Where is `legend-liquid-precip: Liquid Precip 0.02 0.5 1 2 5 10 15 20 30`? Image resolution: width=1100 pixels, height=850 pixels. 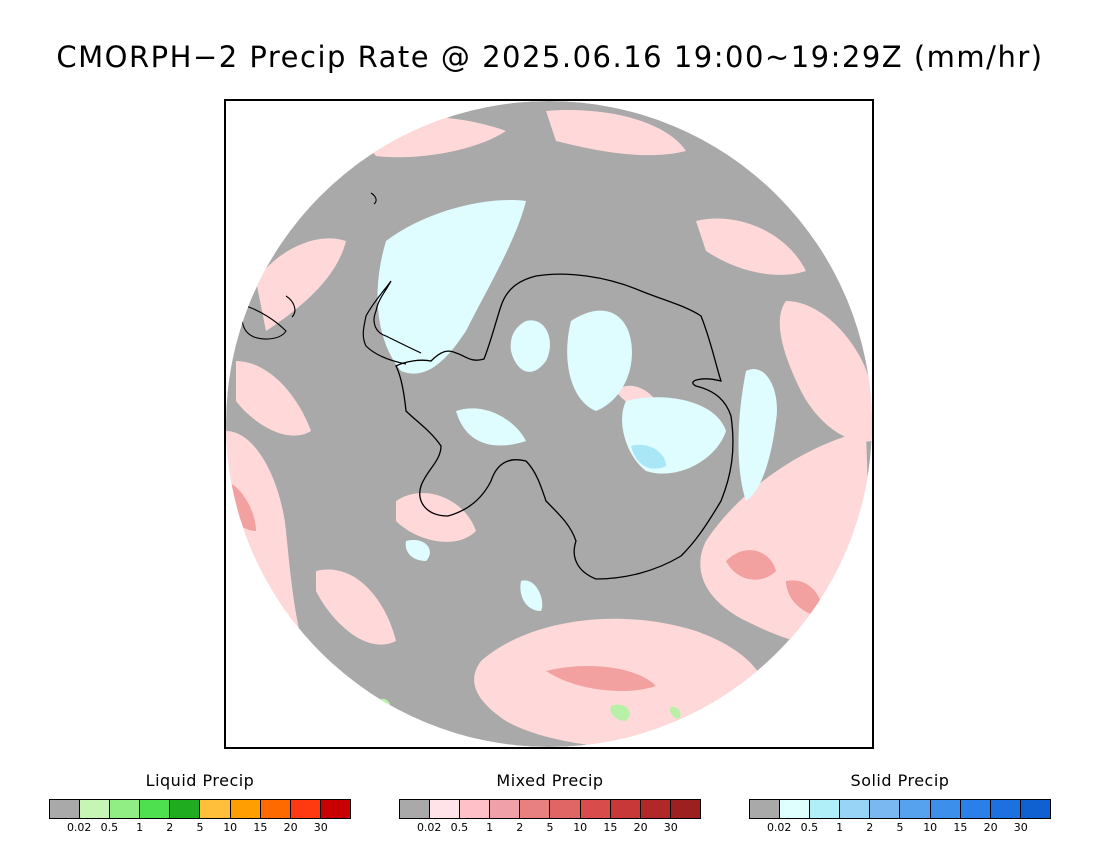
legend-liquid-precip: Liquid Precip 0.02 0.5 1 2 5 10 15 20 30 is located at coordinates (200, 803).